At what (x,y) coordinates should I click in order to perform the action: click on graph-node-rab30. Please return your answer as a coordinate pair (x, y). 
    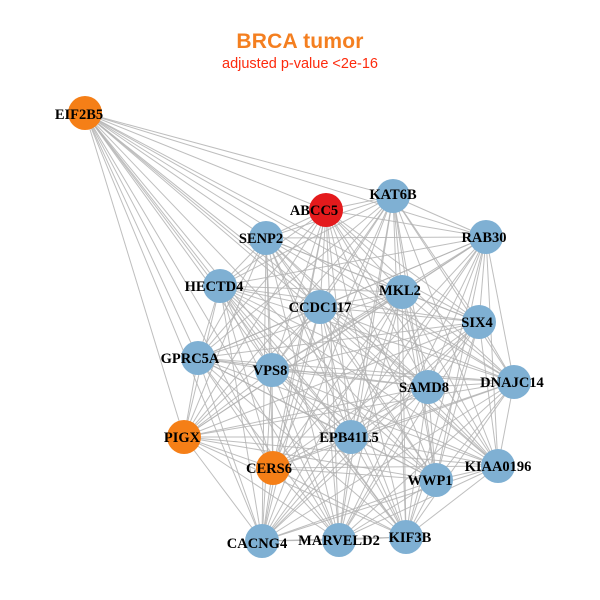
    Looking at the image, I should click on (486, 237).